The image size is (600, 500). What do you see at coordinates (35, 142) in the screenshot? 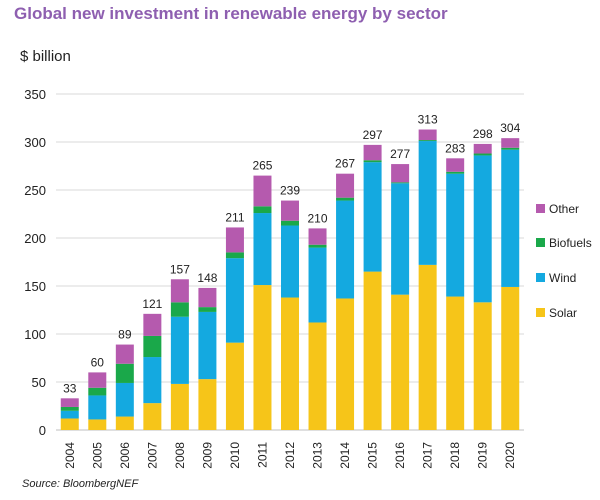
I see `y-tick-label: 300` at bounding box center [35, 142].